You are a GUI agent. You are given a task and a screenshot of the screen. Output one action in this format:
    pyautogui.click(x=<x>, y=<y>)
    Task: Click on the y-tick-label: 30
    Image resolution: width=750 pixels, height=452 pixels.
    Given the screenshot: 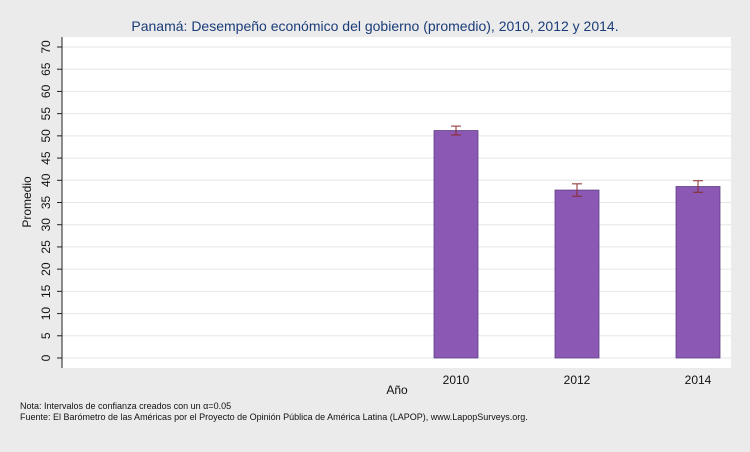 What is the action you would take?
    pyautogui.click(x=46, y=225)
    